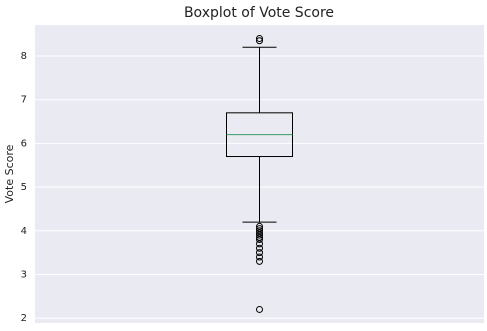 The width and height of the screenshot is (487, 331). Describe the element at coordinates (24, 100) in the screenshot. I see `y-tick-label: 7` at that location.